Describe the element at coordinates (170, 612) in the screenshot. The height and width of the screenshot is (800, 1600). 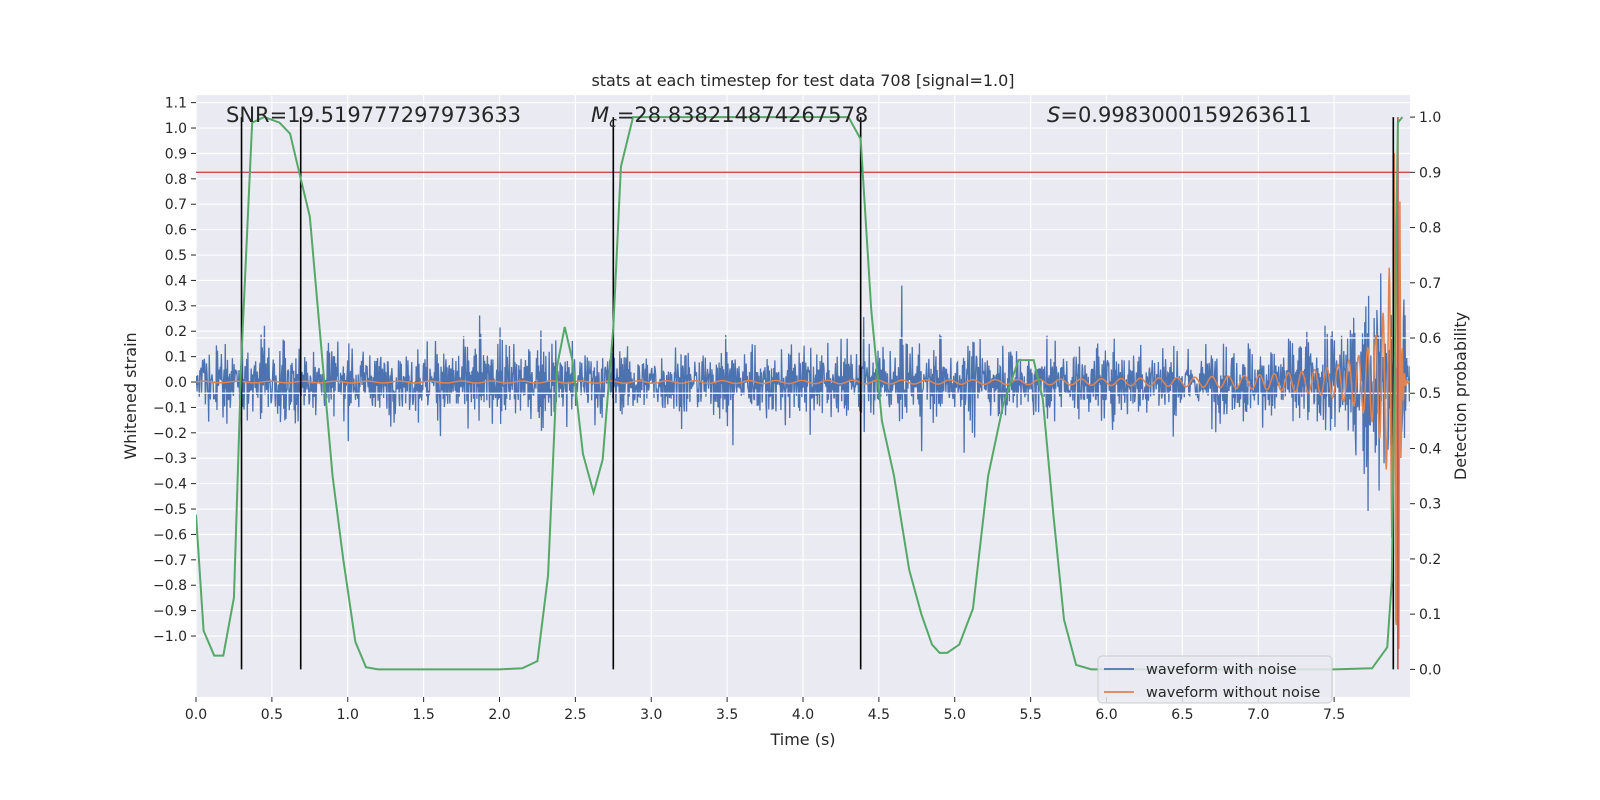
I see `y-tick-label: −0.9` at that location.